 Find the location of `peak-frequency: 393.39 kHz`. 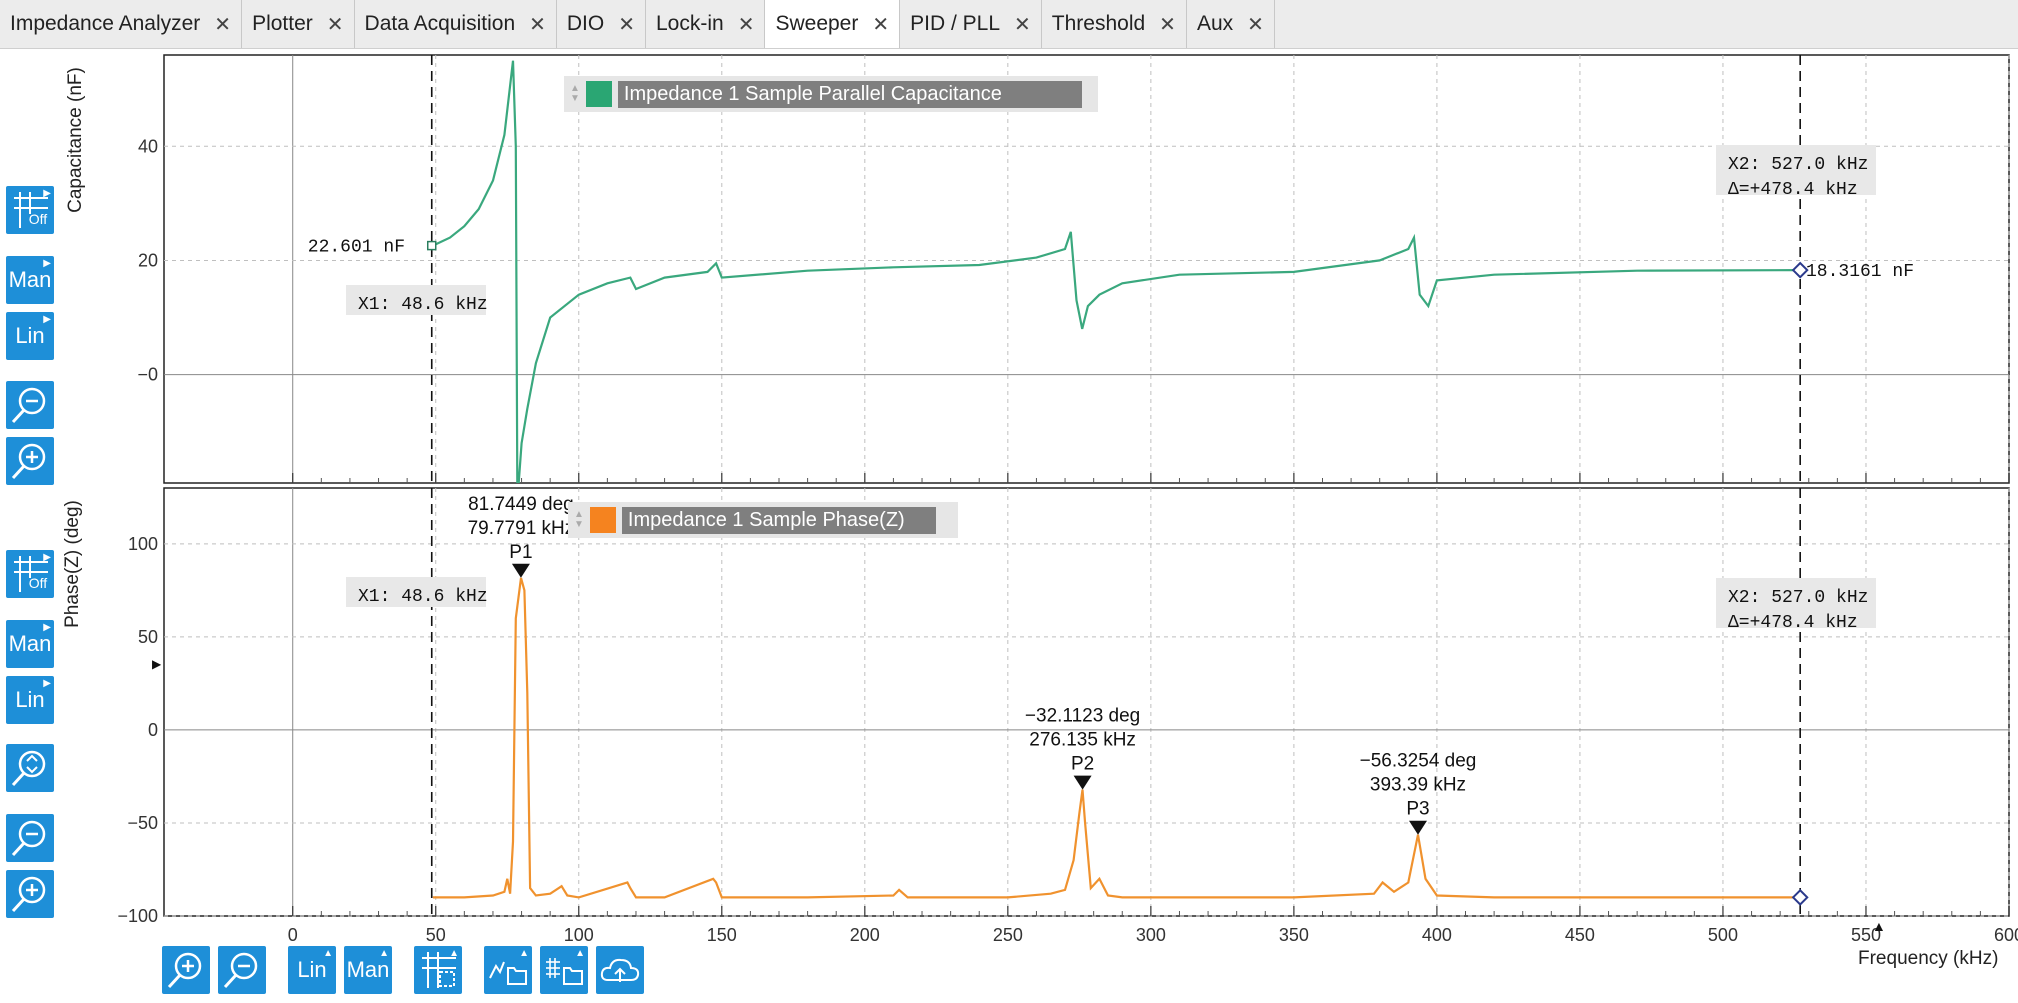

peak-frequency: 393.39 kHz is located at coordinates (1418, 785).